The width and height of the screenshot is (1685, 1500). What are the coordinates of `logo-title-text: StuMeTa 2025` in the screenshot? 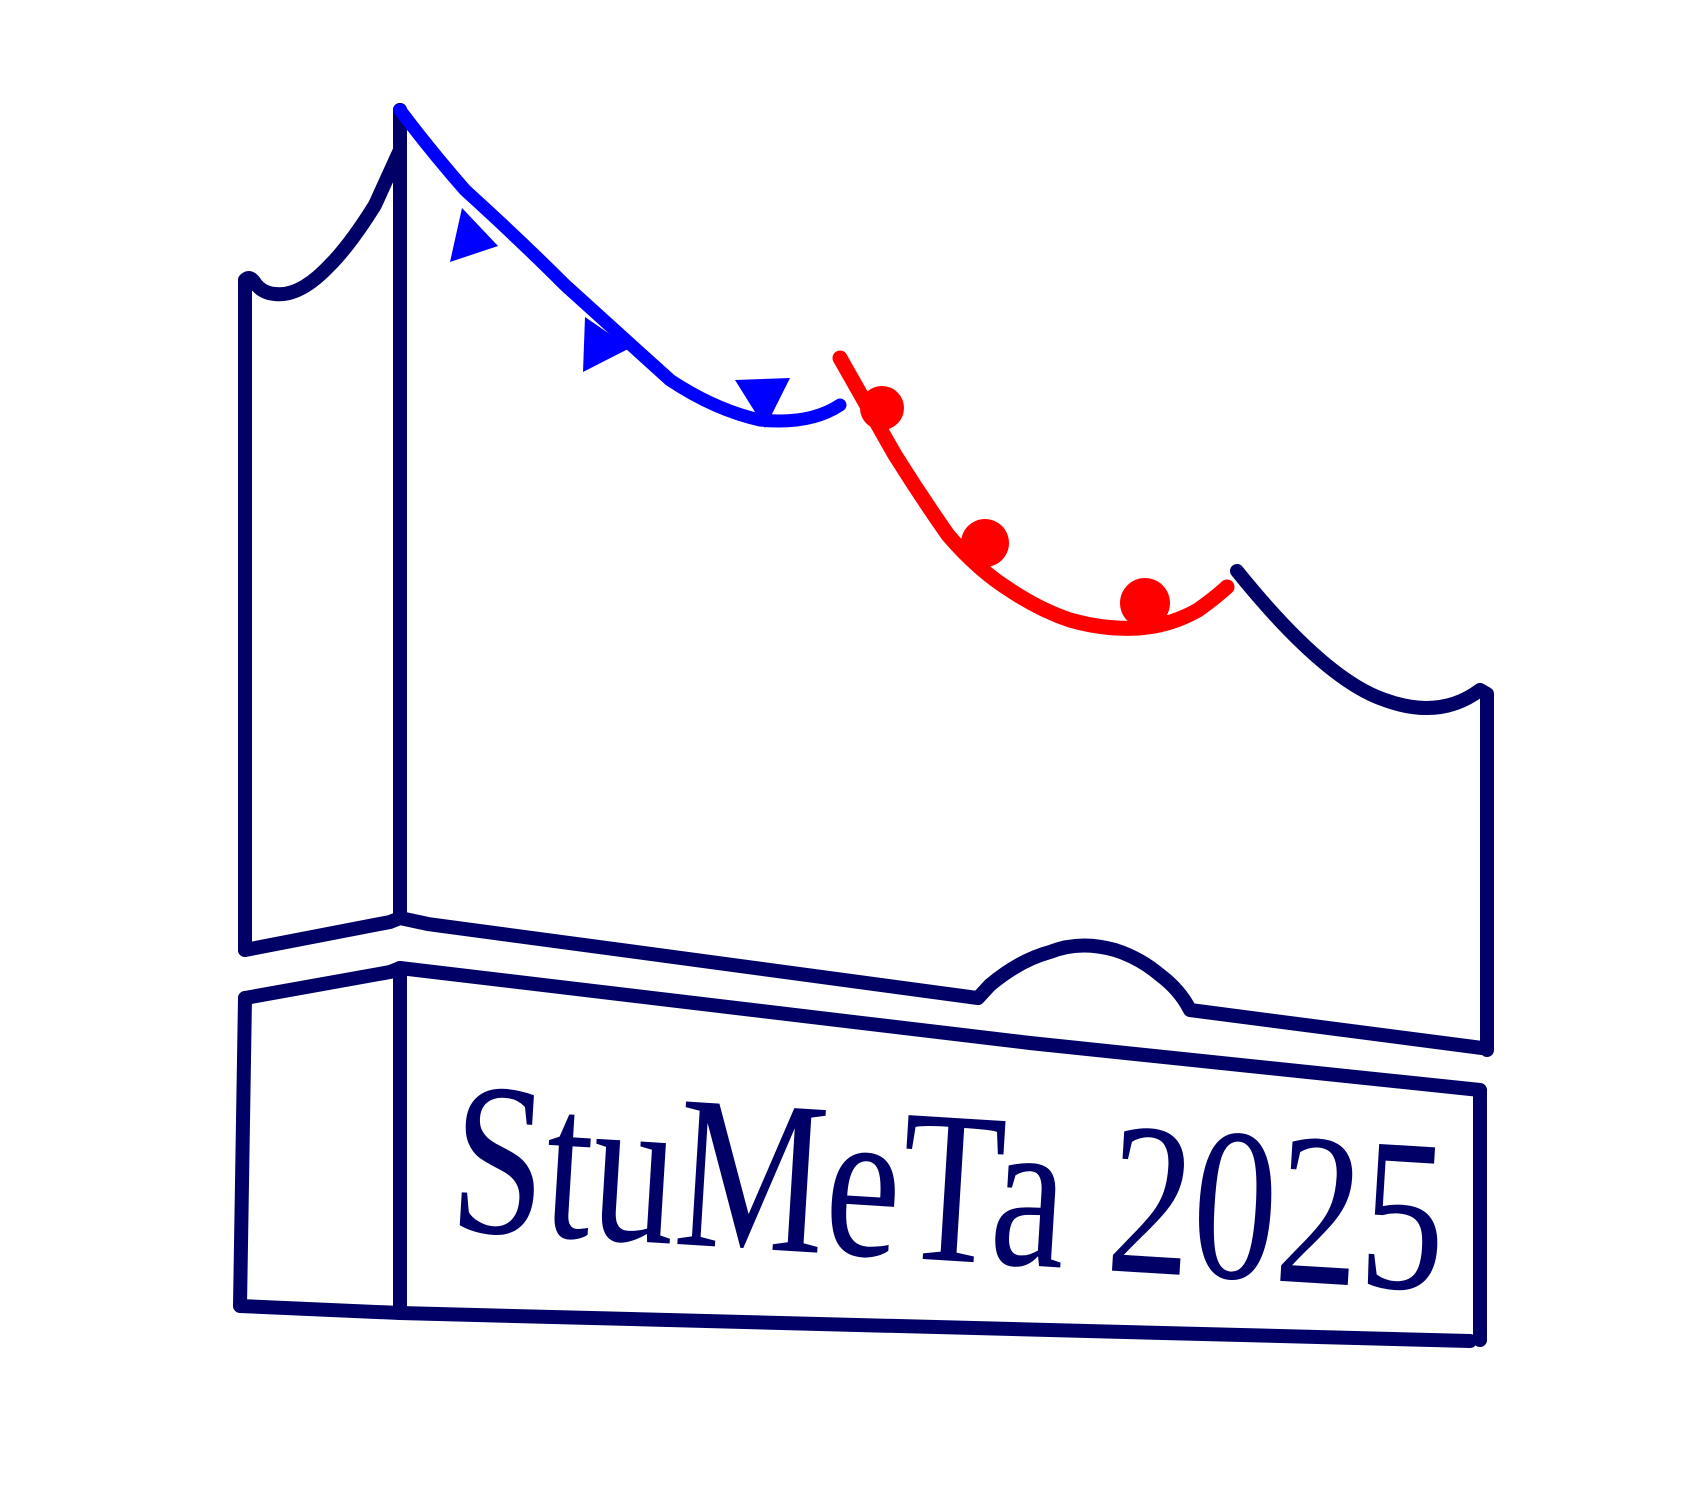 It's located at (949, 1187).